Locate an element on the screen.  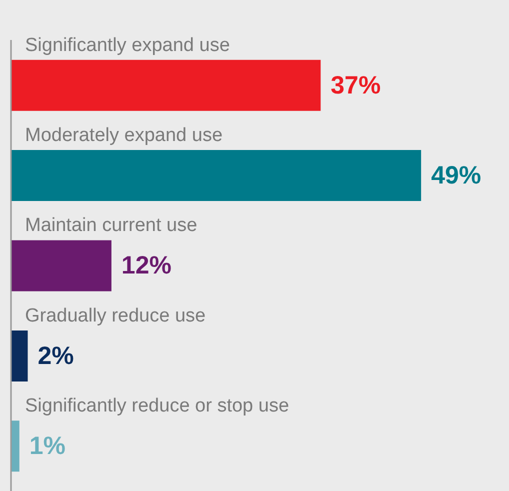
y-tick-label: Significantly reduce or stop use is located at coordinates (157, 406).